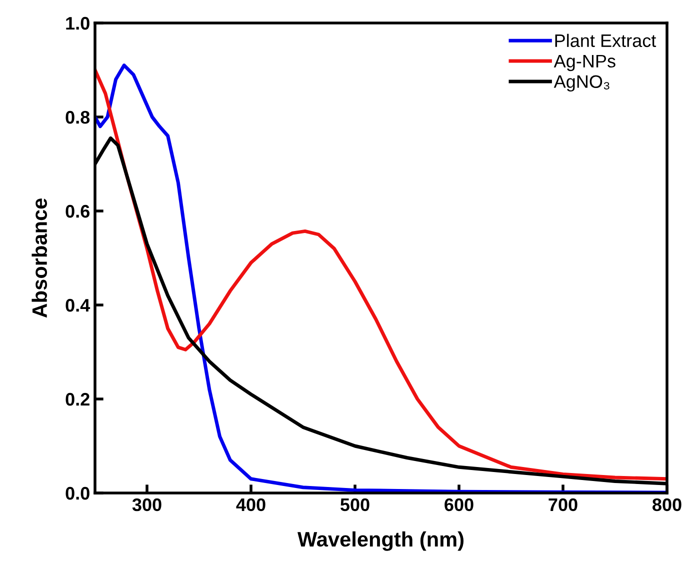  I want to click on y-tick-label: 1.0, so click(78, 23).